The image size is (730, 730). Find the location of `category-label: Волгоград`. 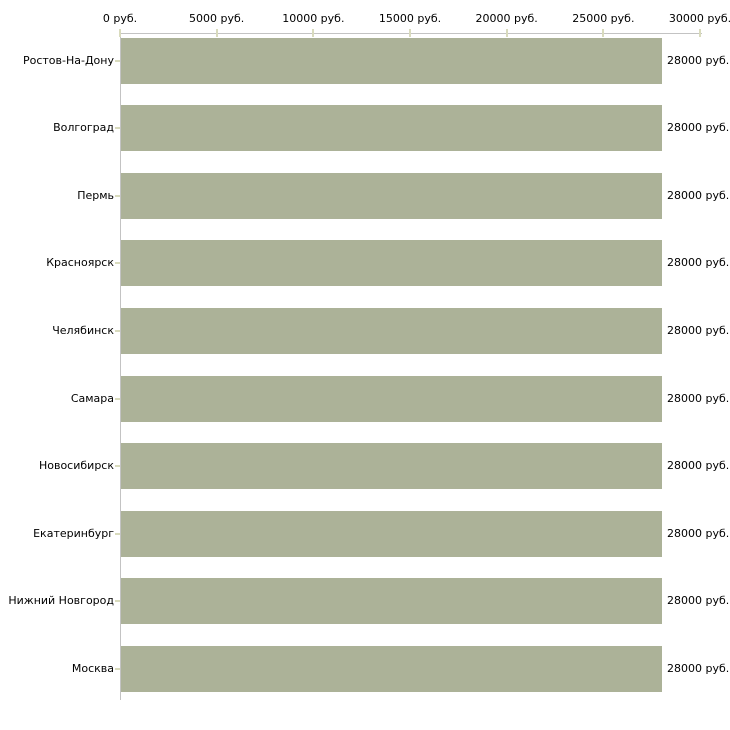

category-label: Волгоград is located at coordinates (83, 128).